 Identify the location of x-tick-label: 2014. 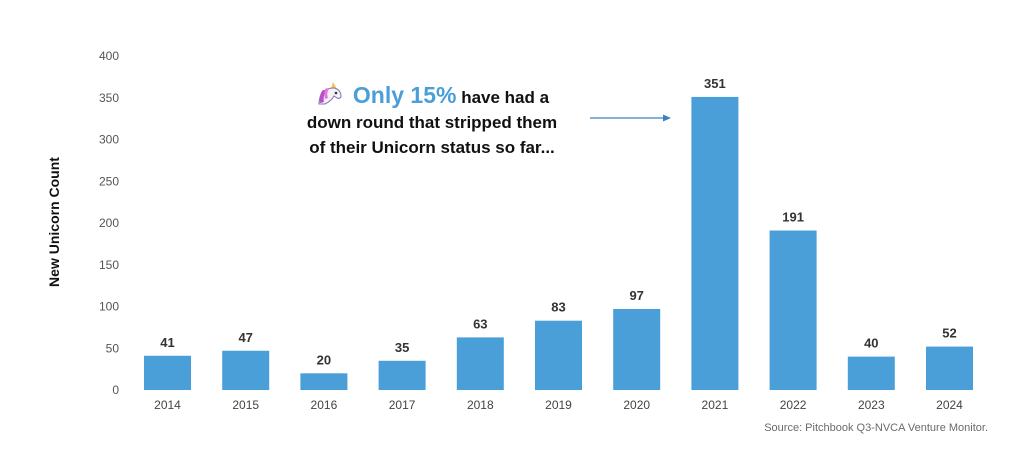
(167, 405).